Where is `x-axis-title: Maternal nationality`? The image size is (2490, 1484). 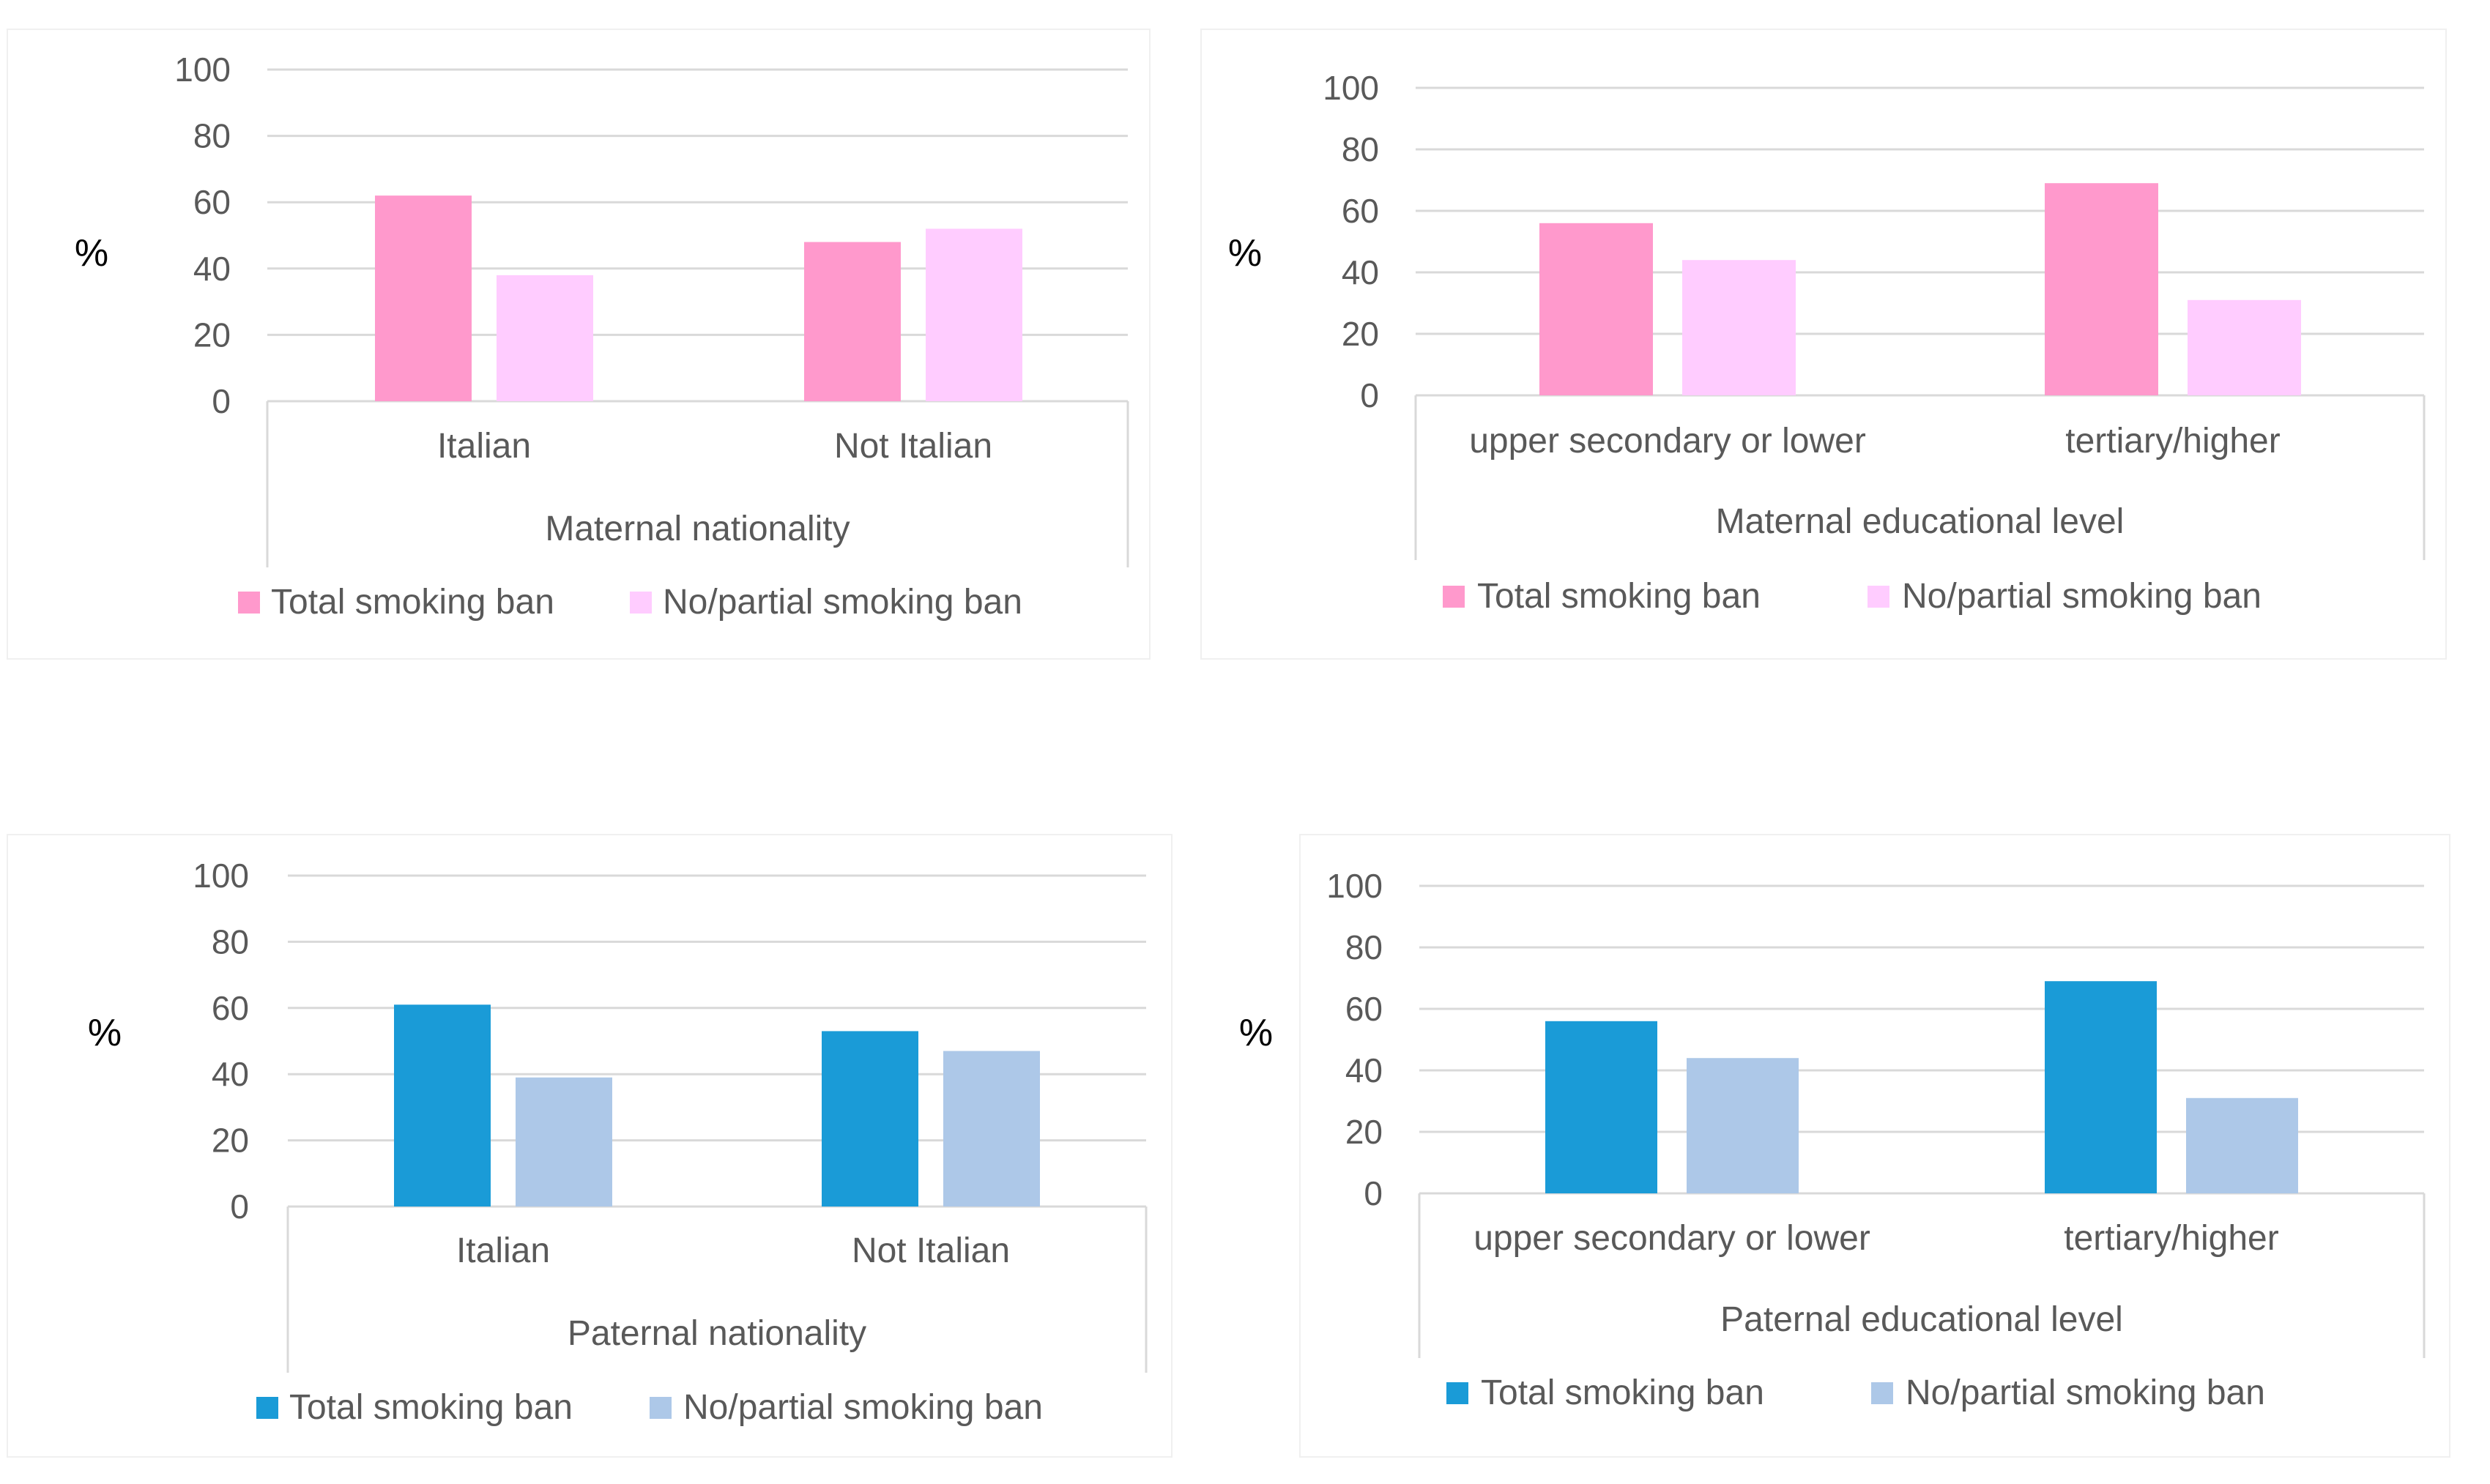
x-axis-title: Maternal nationality is located at coordinates (697, 529).